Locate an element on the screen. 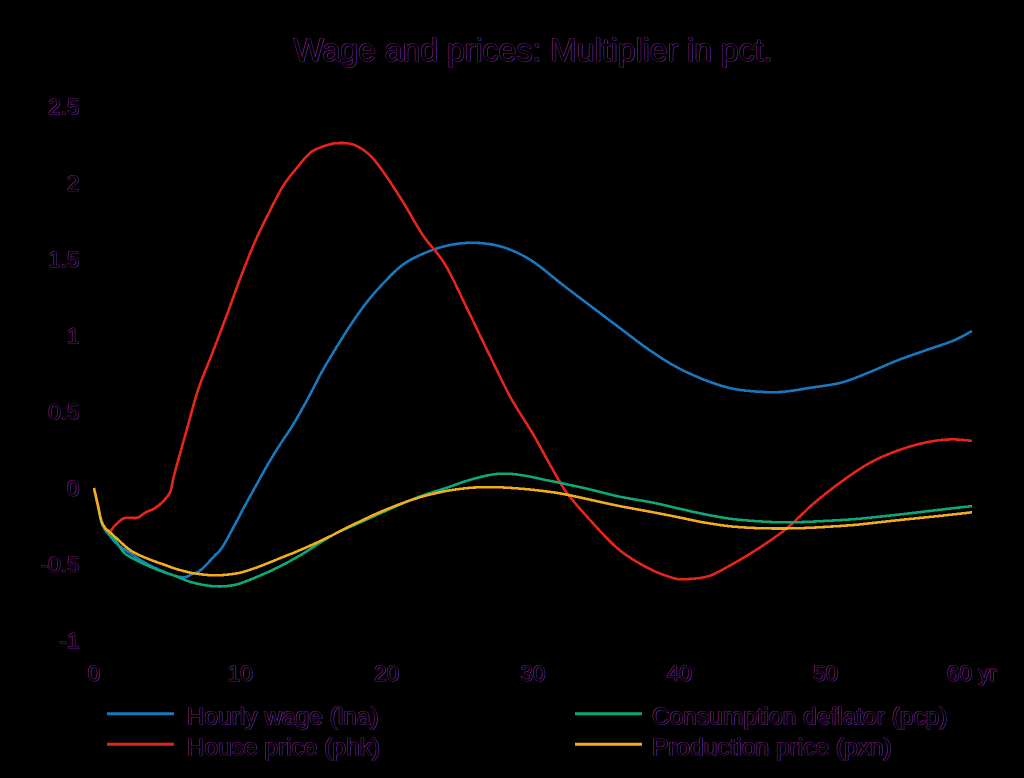 This screenshot has width=1024, height=778. svg-text: 10 is located at coordinates (240, 673).